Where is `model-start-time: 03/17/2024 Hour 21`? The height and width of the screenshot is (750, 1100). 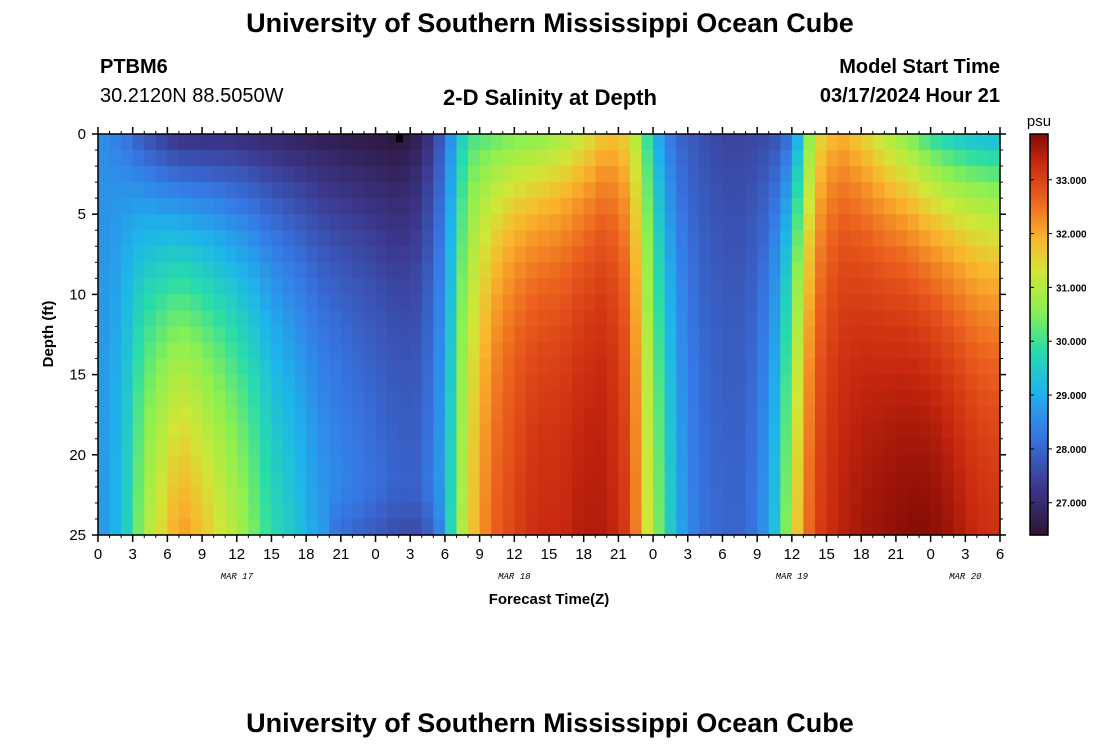 model-start-time: 03/17/2024 Hour 21 is located at coordinates (909, 96).